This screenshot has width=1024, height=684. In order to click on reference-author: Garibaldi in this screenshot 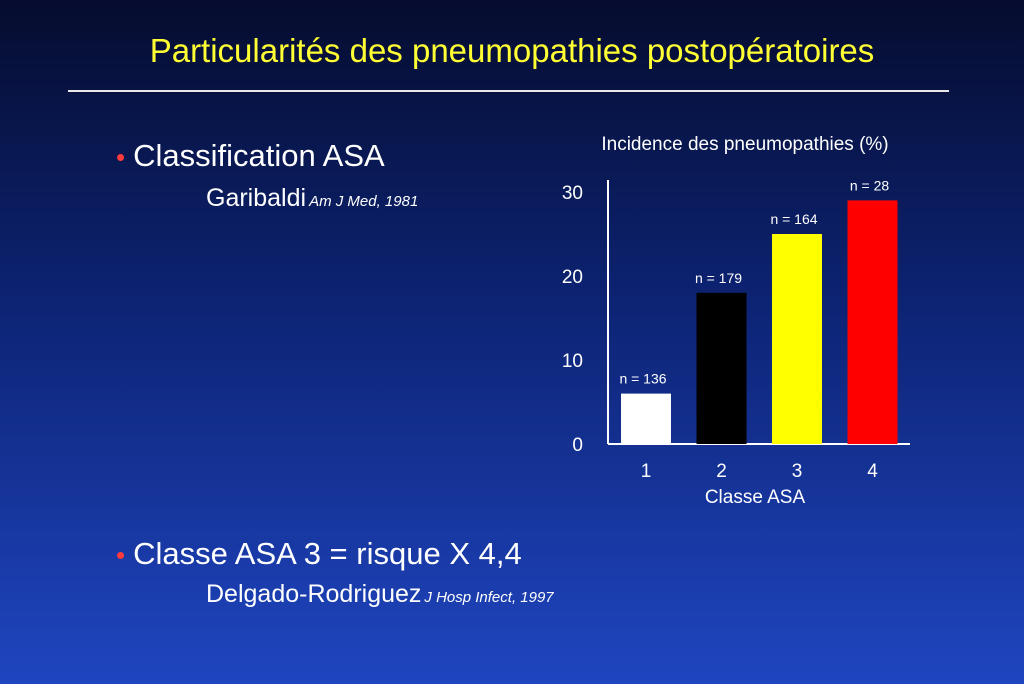, I will do `click(256, 198)`.